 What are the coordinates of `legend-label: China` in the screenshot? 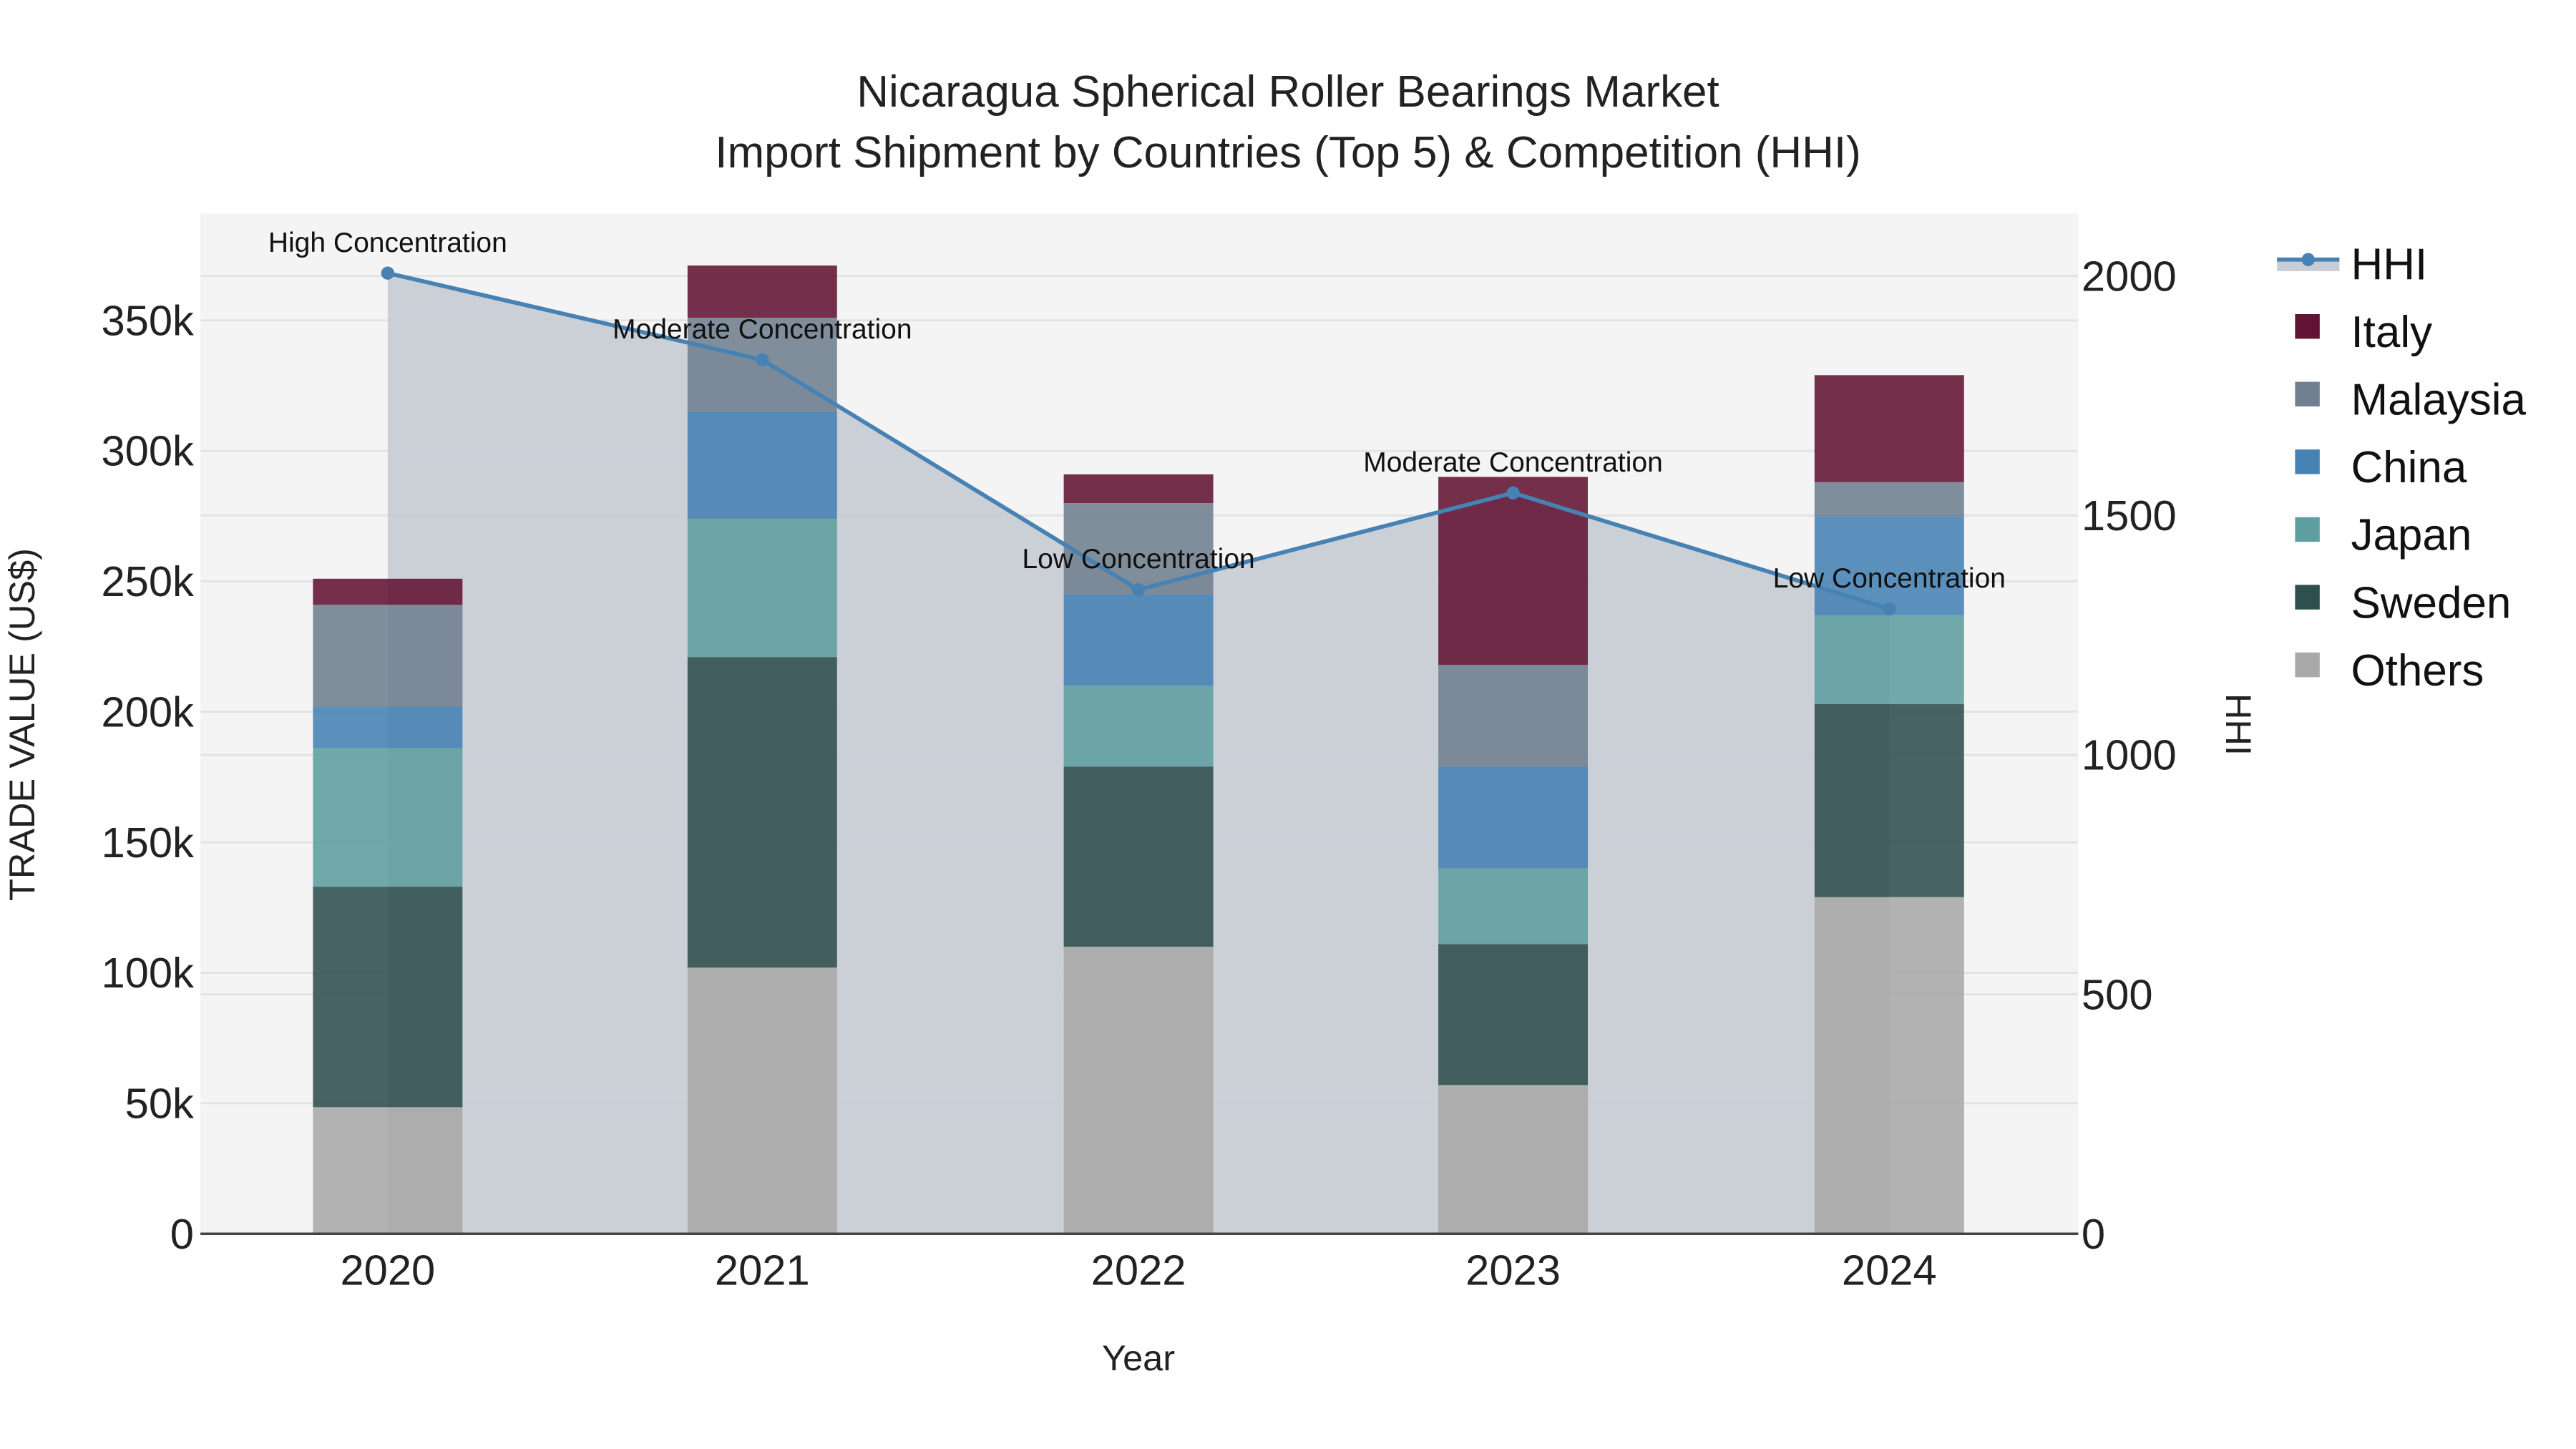 It's located at (2409, 467).